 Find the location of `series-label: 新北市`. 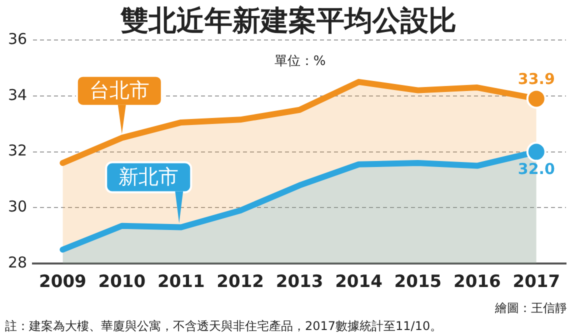

series-label: 新北市 is located at coordinates (148, 176).